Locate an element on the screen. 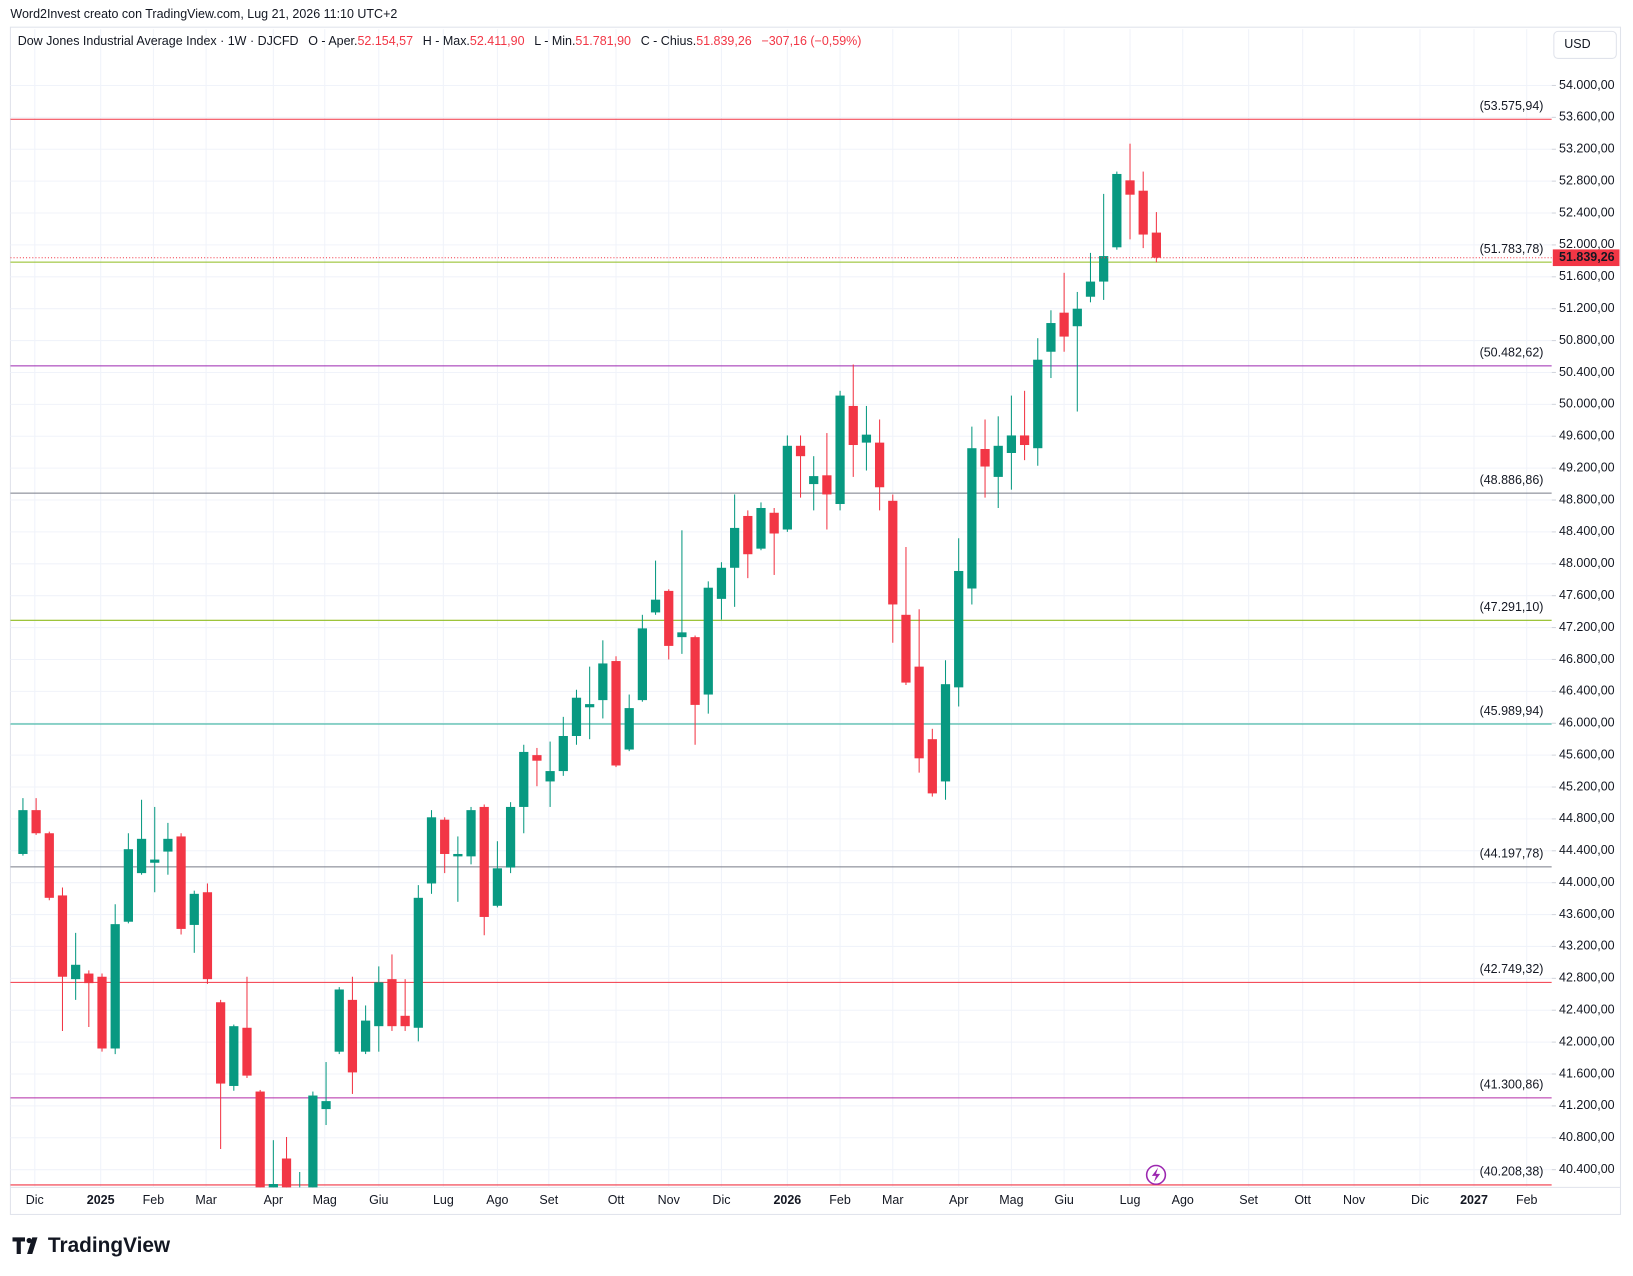  y-tick-label: 48.000,00 is located at coordinates (1587, 563).